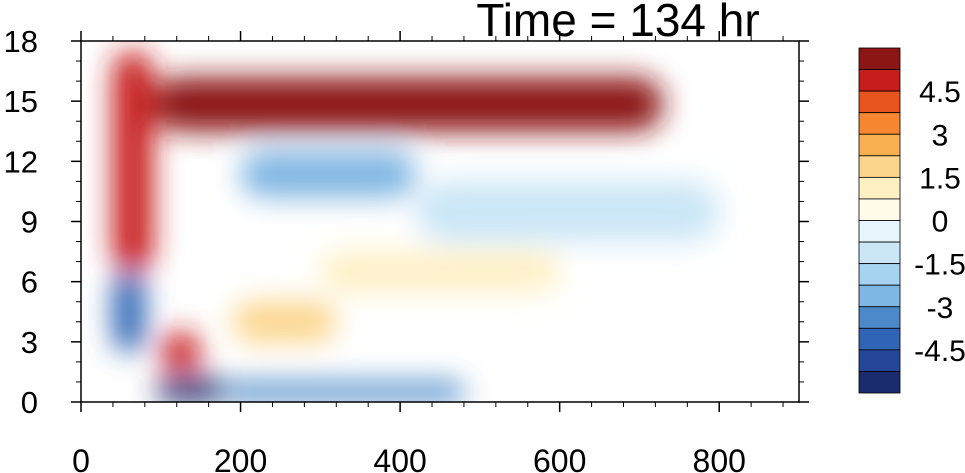  What do you see at coordinates (559, 458) in the screenshot?
I see `x-tick-label: 600` at bounding box center [559, 458].